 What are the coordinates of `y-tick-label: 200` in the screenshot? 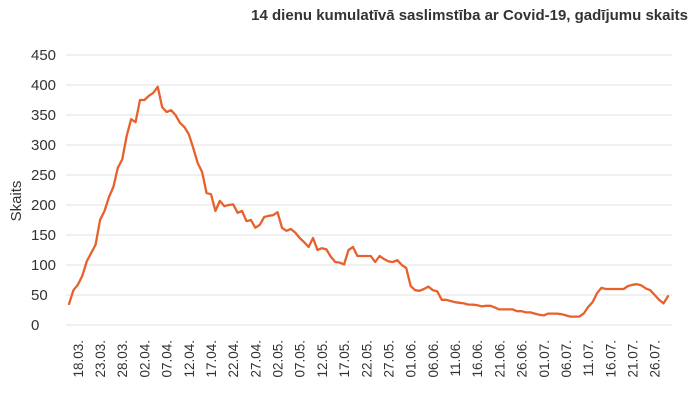 It's located at (43, 205).